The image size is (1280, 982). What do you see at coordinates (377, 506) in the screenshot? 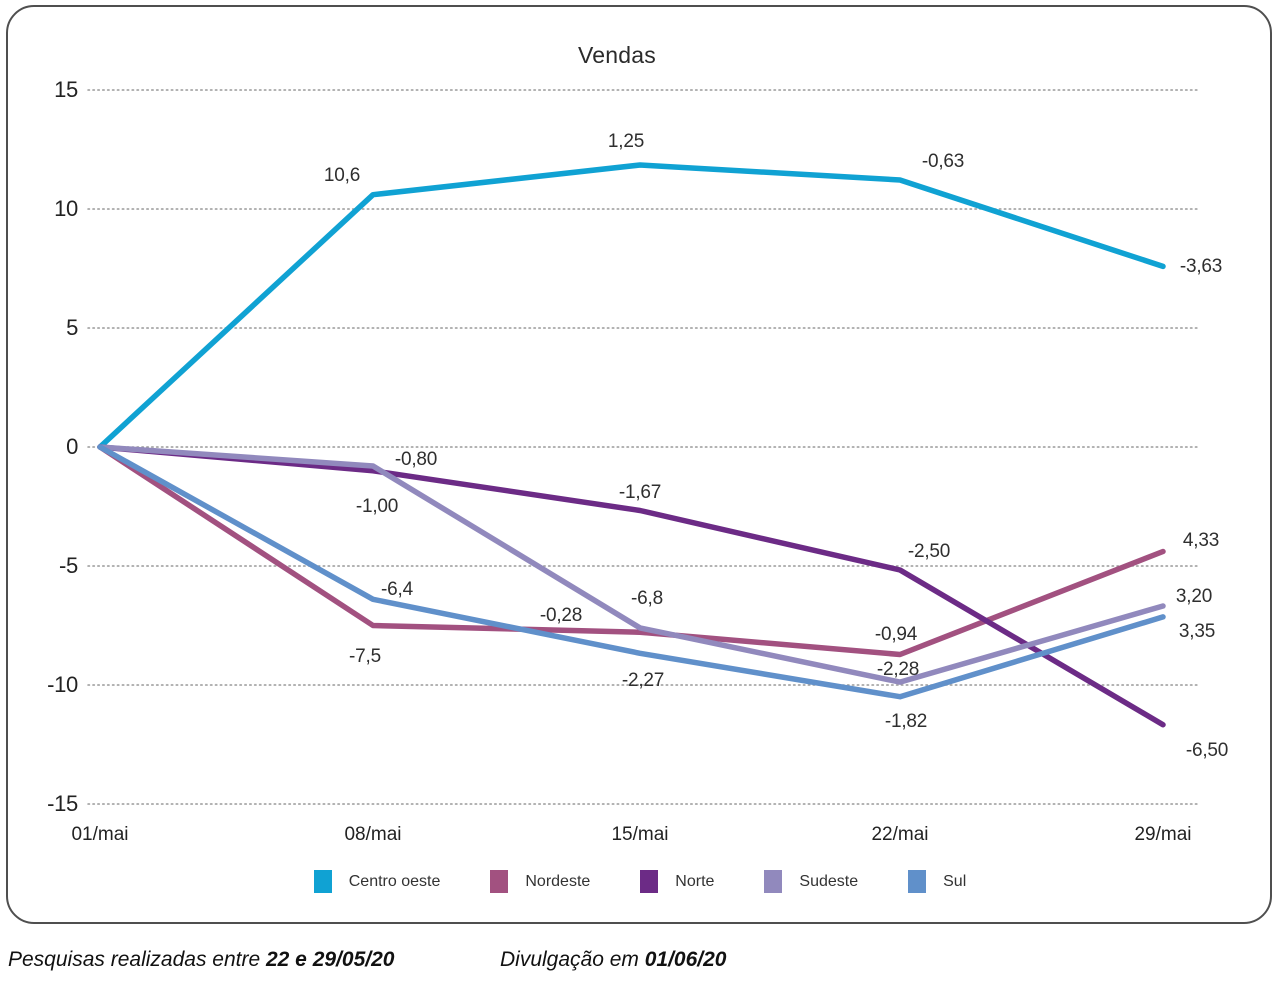
I see `data-label-norte: -1,00` at bounding box center [377, 506].